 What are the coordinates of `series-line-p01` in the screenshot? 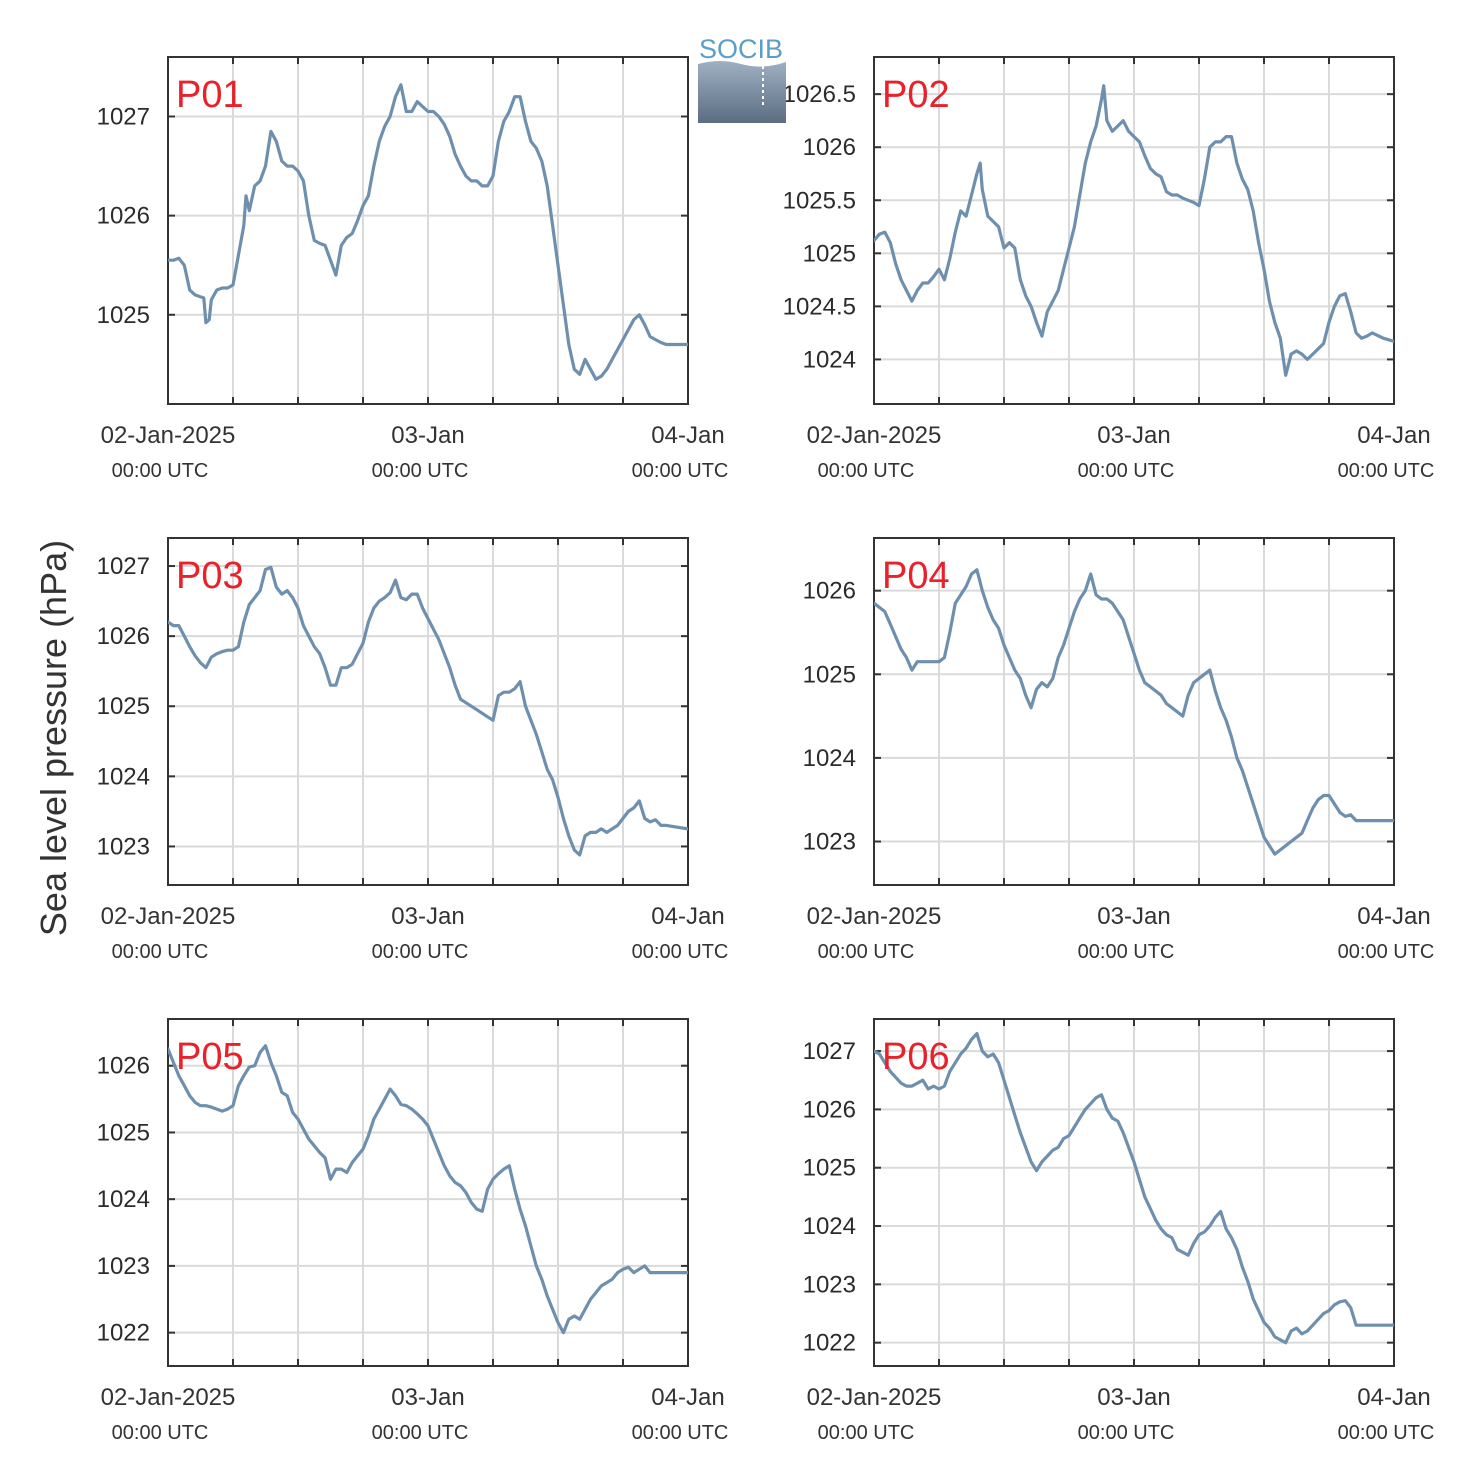 It's located at (428, 232).